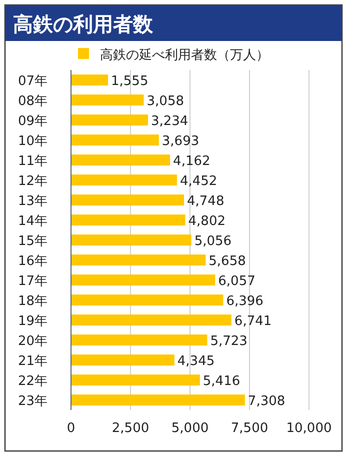 This screenshot has width=350, height=461. I want to click on y-tick-label: 07年, so click(33, 81).